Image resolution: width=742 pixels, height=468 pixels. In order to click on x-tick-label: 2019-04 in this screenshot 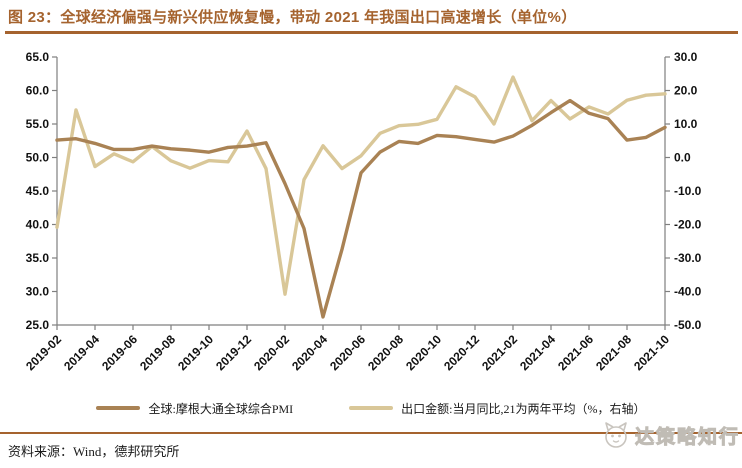, I will do `click(81, 352)`.